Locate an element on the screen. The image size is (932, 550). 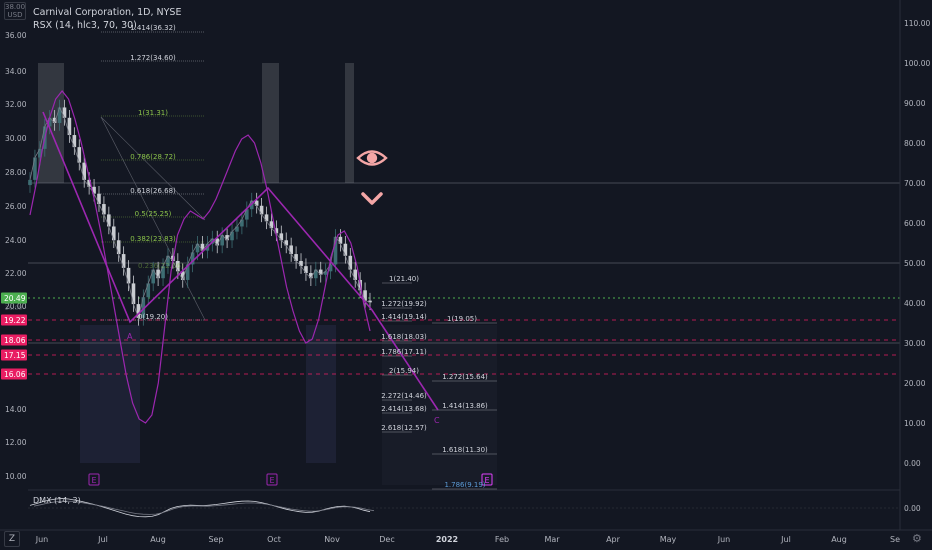
price-line is located at coordinates (200, 213).